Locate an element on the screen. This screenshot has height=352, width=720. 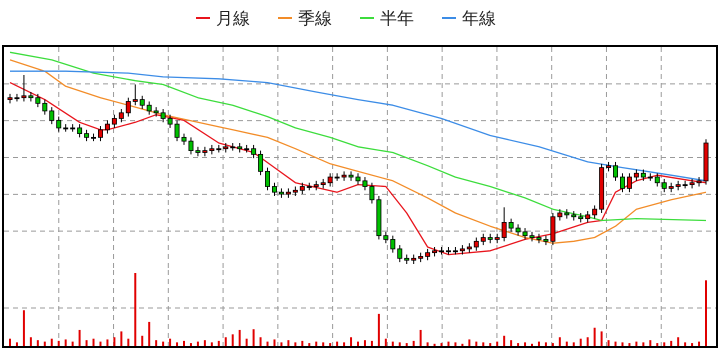
legend-label: 年線 is located at coordinates (479, 19).